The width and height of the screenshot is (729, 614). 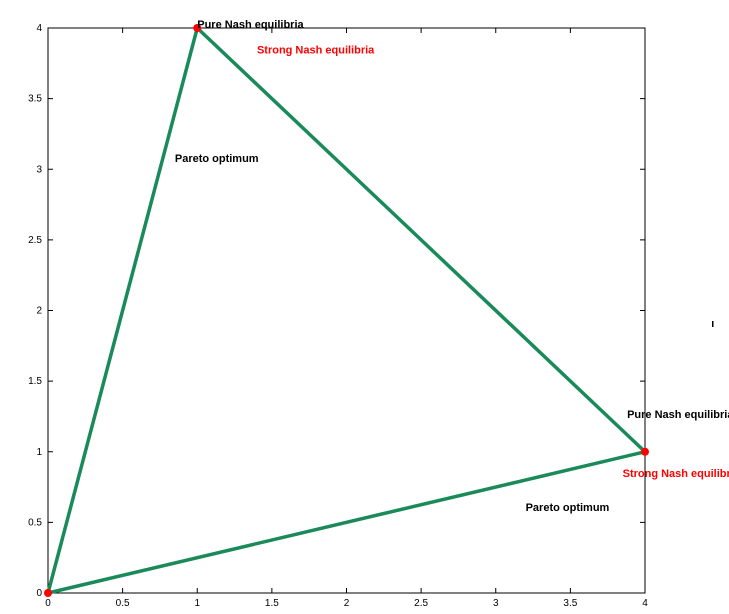 I want to click on y-tick-label: 3, so click(x=39, y=169).